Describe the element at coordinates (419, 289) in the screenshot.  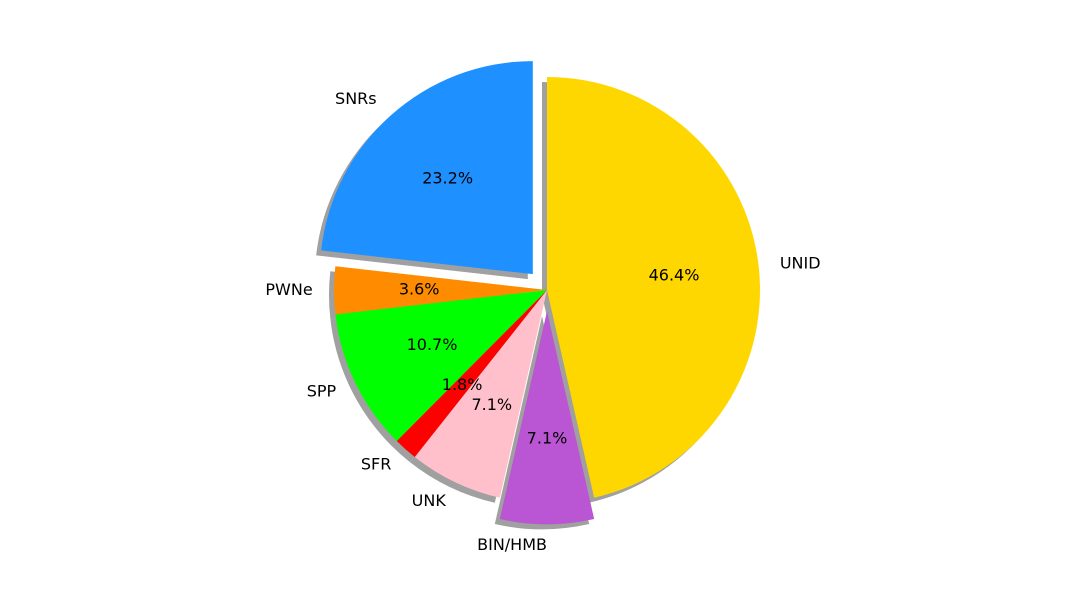
I see `value-label: 3.6%` at that location.